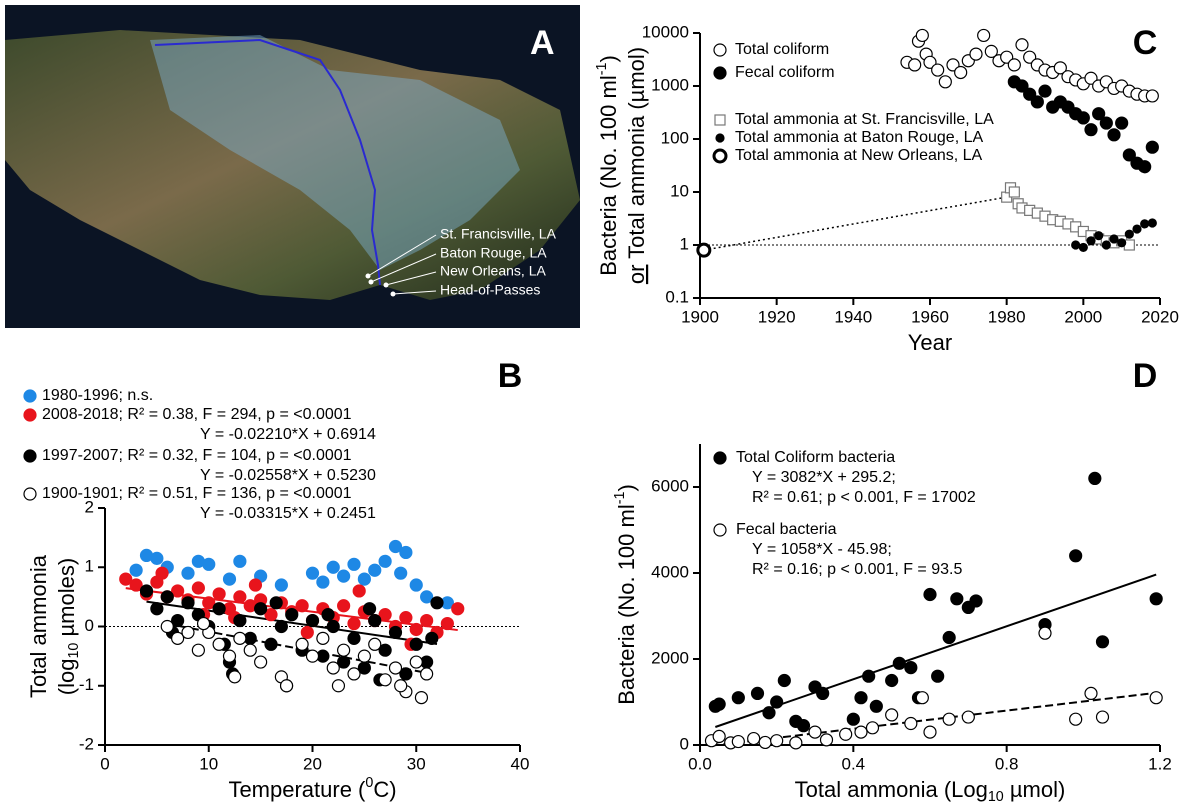 This screenshot has width=1190, height=805. I want to click on y-tick-label: -2, so click(86, 743).